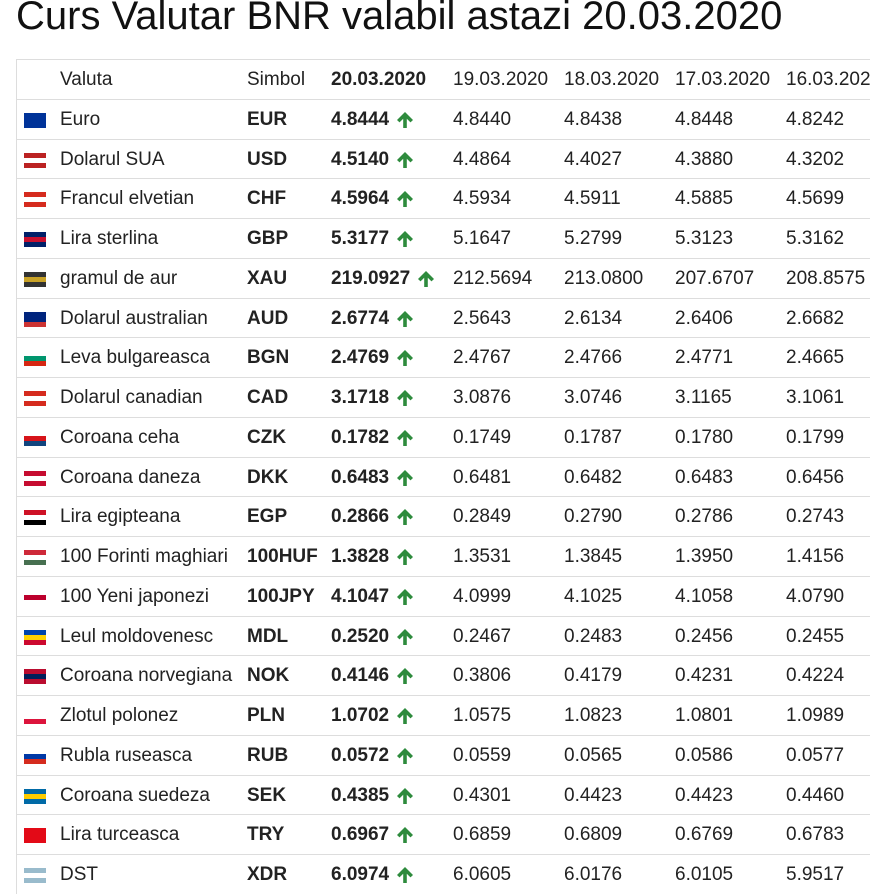 This screenshot has height=894, width=870. Describe the element at coordinates (815, 119) in the screenshot. I see `rate-value: 4.8242` at that location.